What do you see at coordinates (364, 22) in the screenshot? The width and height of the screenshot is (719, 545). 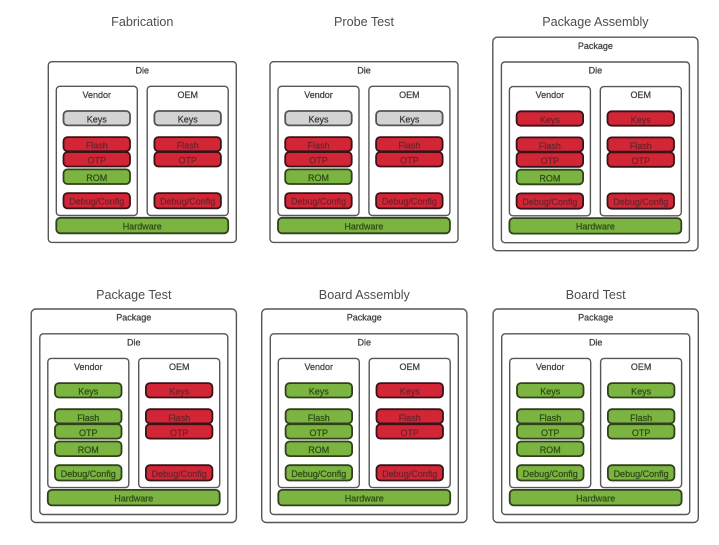 I see `svg-text: Probe Test` at bounding box center [364, 22].